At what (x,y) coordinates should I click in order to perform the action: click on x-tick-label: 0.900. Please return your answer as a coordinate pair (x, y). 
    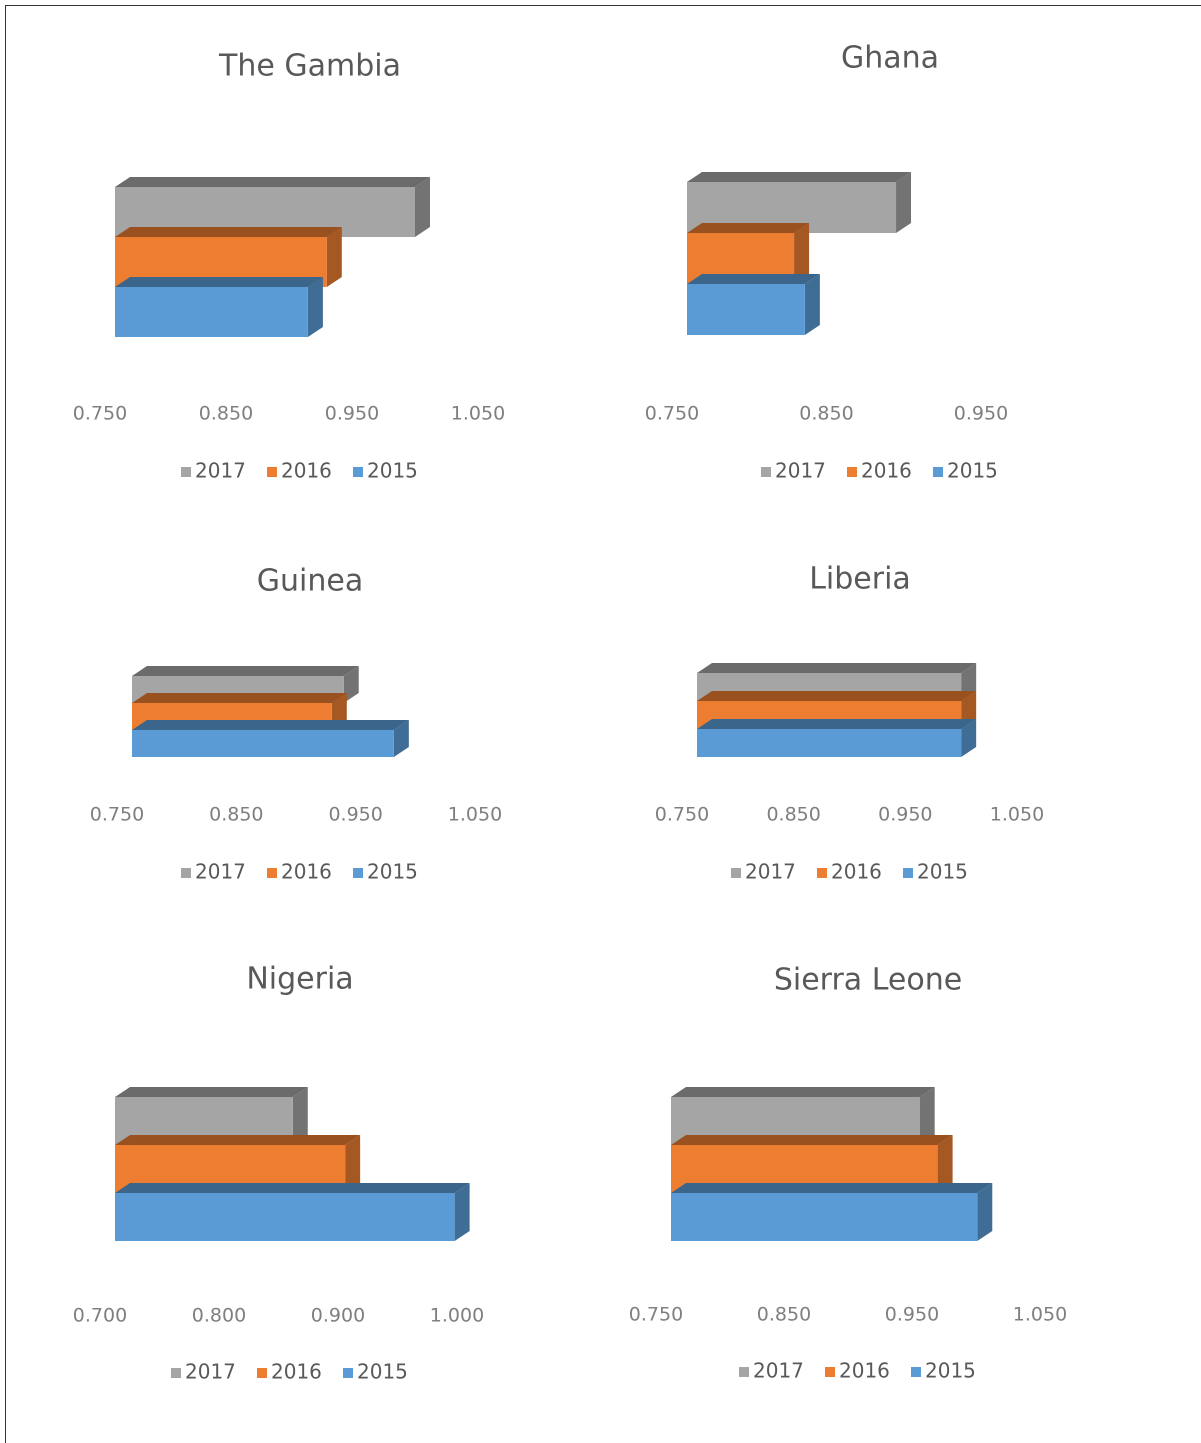
    Looking at the image, I should click on (338, 1316).